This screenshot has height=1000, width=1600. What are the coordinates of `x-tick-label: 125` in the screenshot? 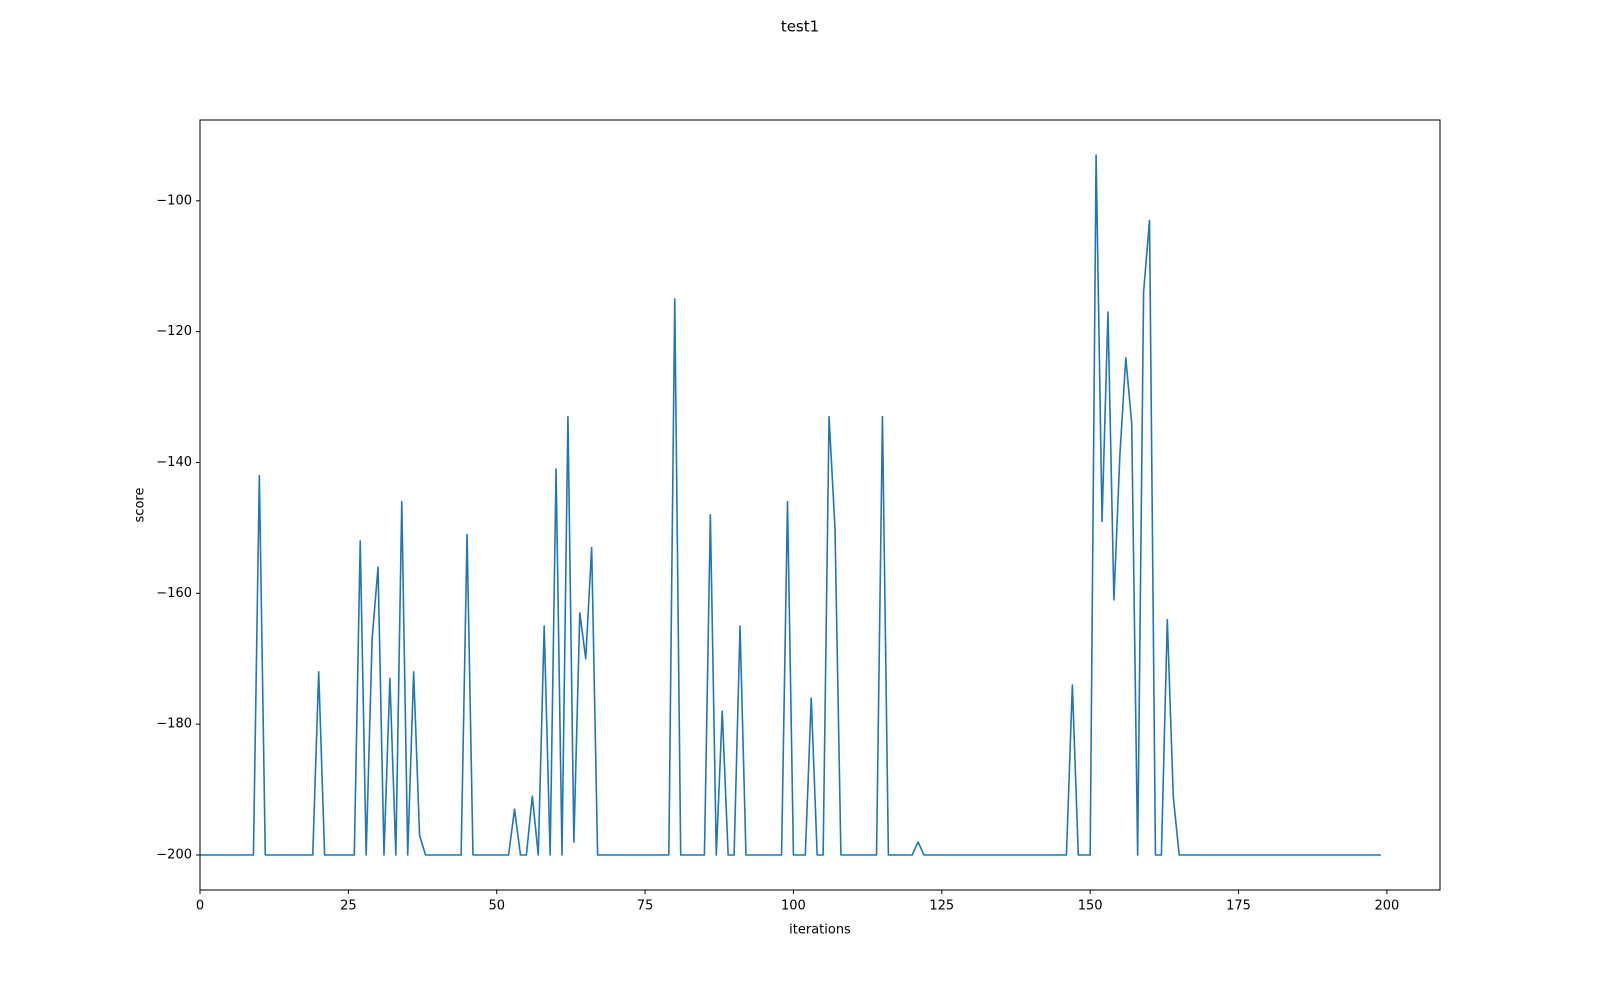 It's located at (941, 906).